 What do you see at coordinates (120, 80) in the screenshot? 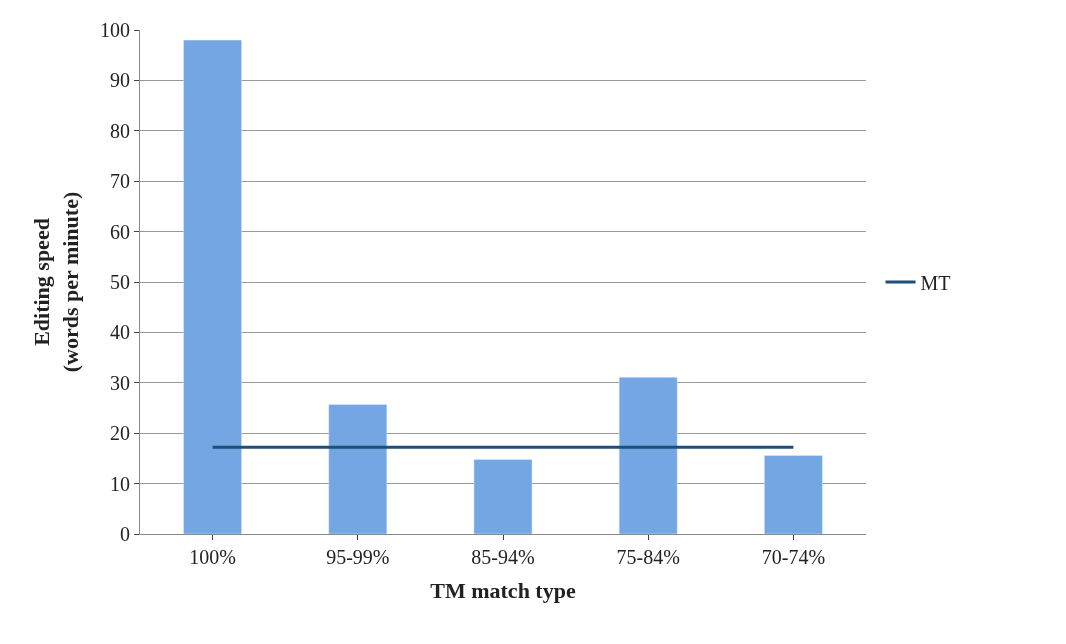
I see `y-tick-label: 90` at bounding box center [120, 80].